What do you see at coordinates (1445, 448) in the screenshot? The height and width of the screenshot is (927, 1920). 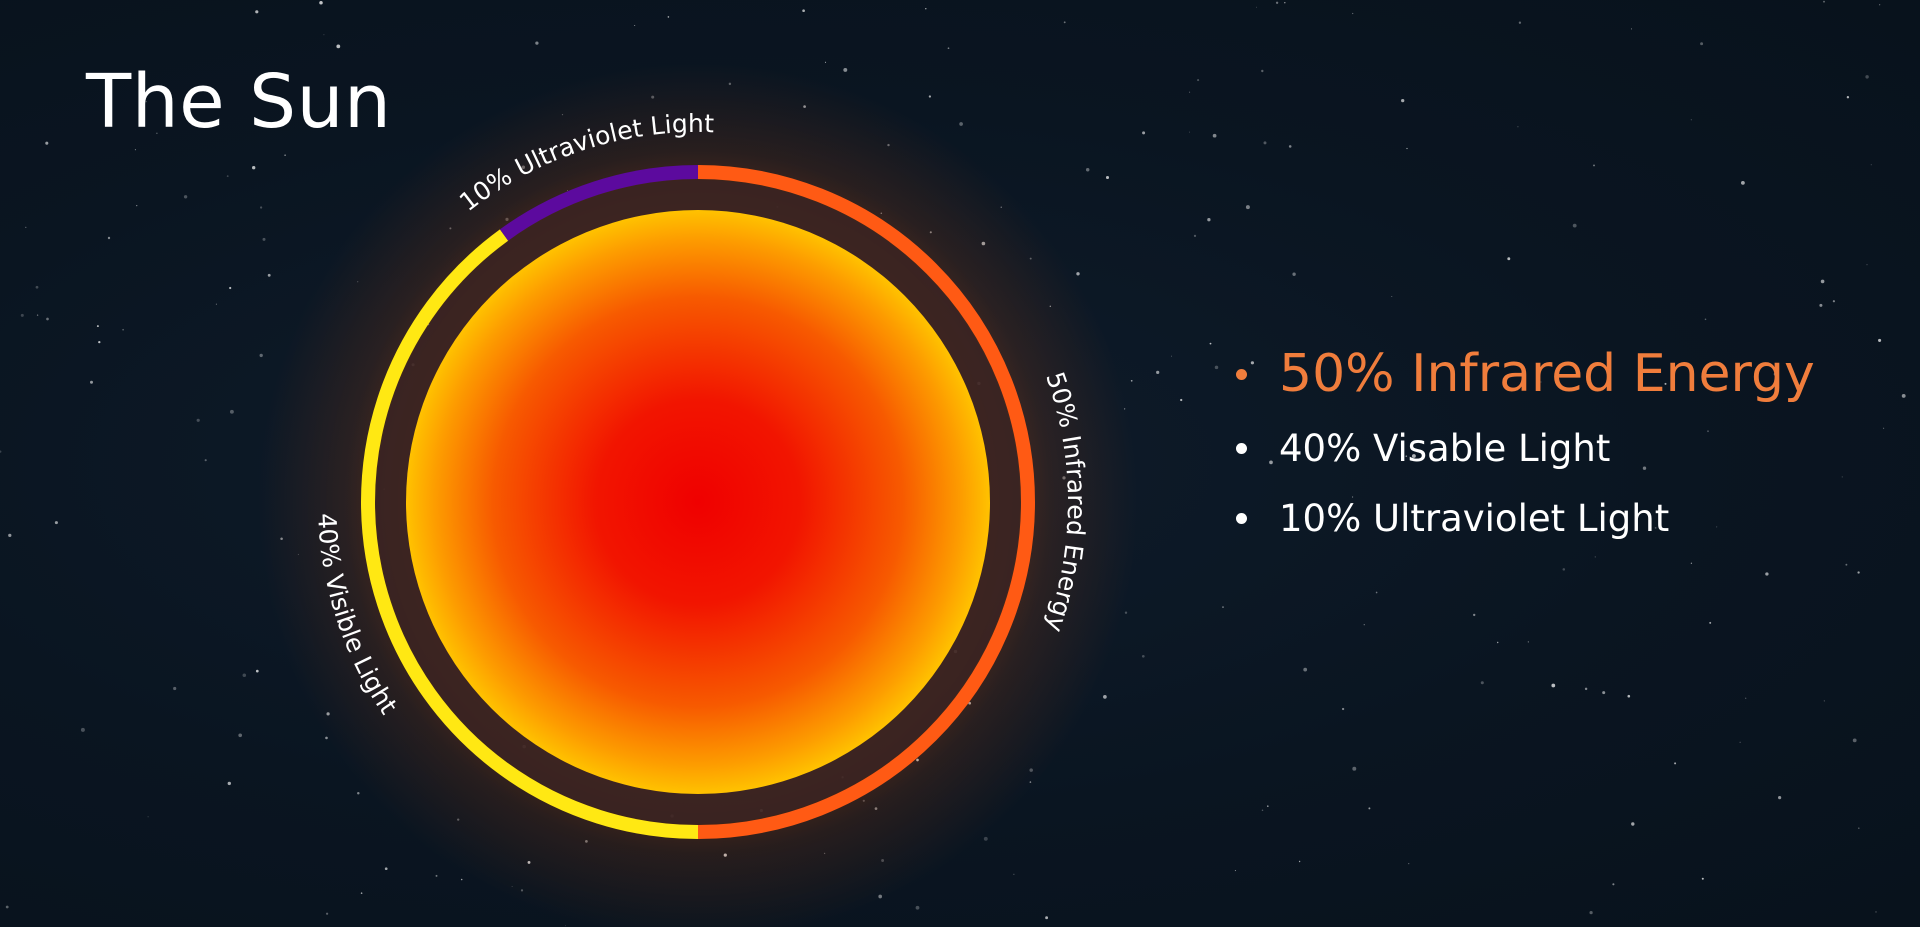 I see `legend-item-label: 40% Visable Light` at bounding box center [1445, 448].